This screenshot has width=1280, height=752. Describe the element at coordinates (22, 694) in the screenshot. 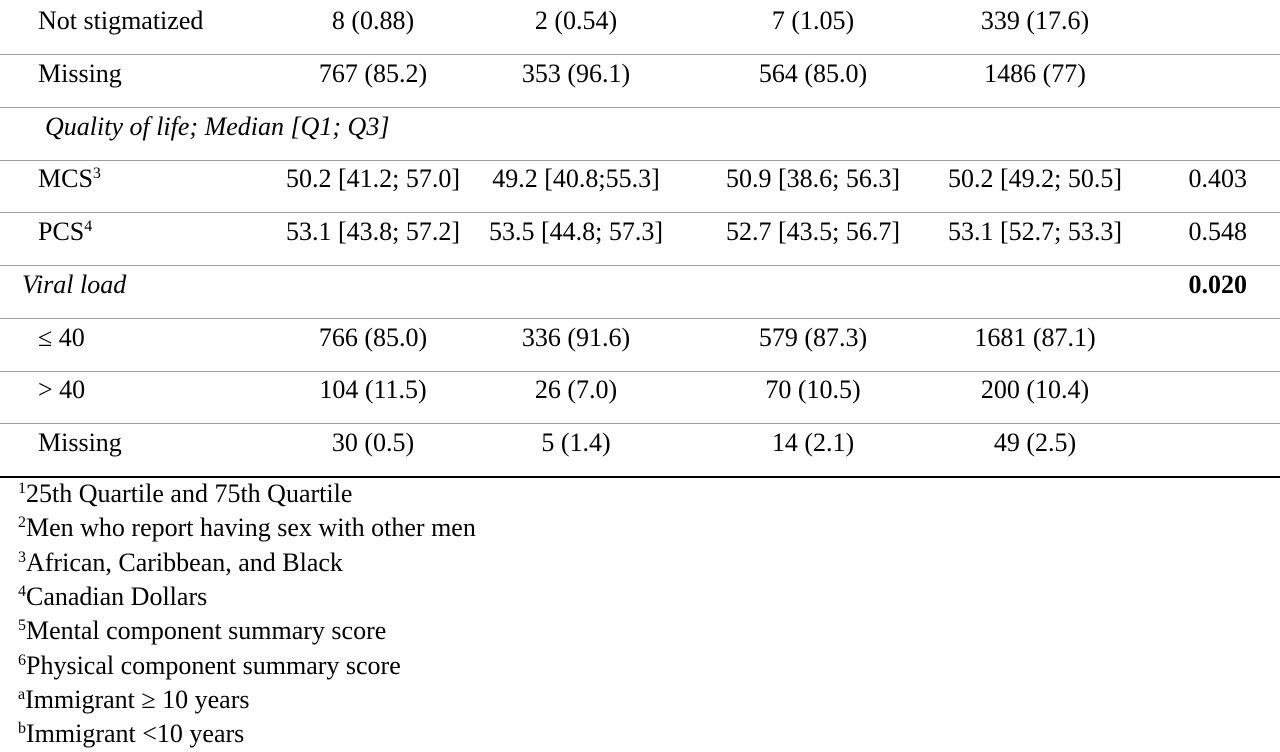

I see `footnote-mark: a` at that location.